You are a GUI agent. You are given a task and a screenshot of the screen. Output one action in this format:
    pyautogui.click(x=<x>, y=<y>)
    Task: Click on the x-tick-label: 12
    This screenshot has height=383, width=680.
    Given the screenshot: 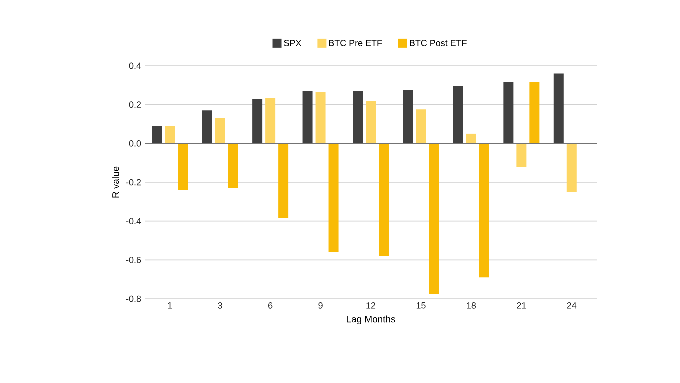 What is the action you would take?
    pyautogui.click(x=371, y=305)
    